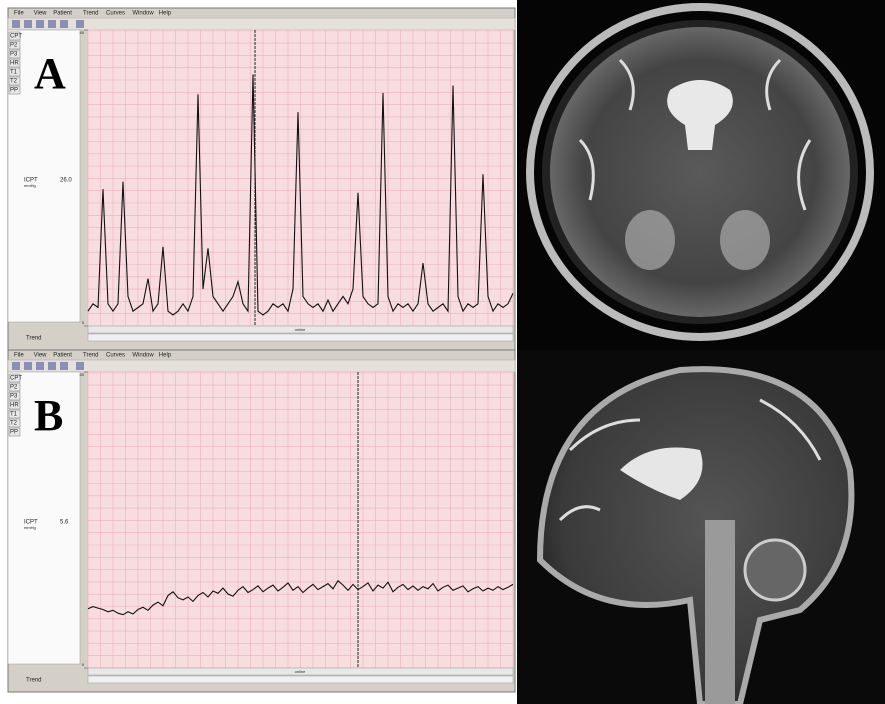 The image size is (885, 704). What do you see at coordinates (48, 415) in the screenshot?
I see `panel-label: B` at bounding box center [48, 415].